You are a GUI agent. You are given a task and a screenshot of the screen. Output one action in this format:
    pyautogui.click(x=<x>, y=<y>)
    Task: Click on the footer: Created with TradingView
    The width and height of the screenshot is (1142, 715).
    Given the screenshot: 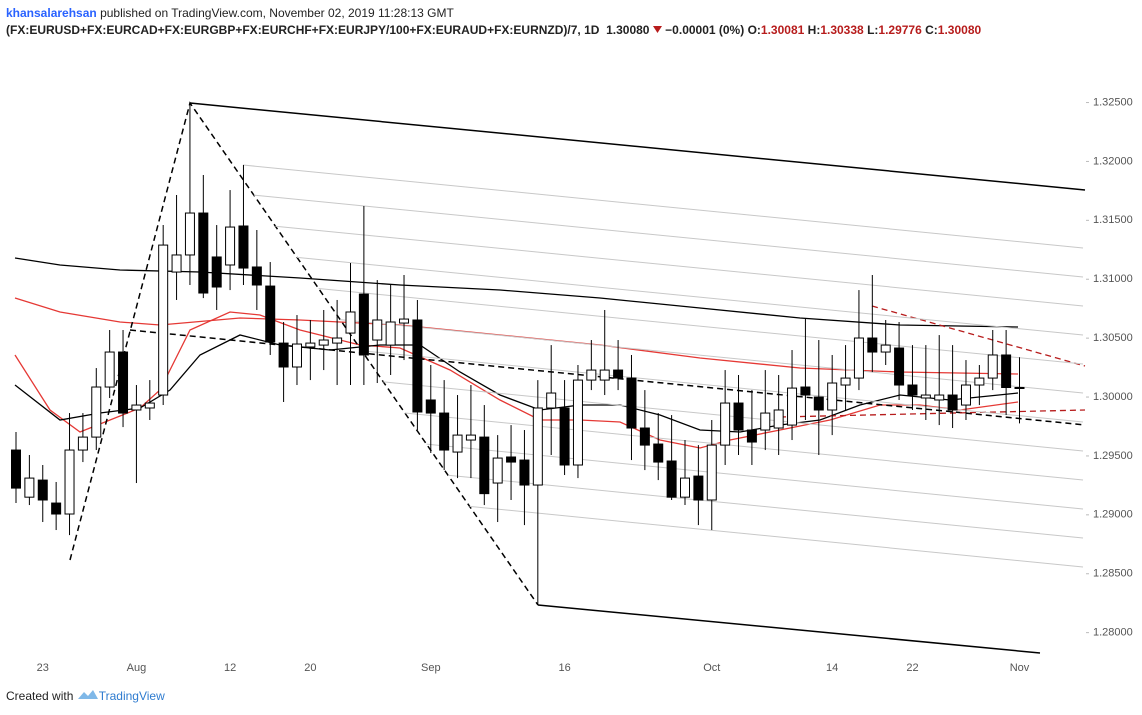 What is the action you would take?
    pyautogui.click(x=85, y=695)
    